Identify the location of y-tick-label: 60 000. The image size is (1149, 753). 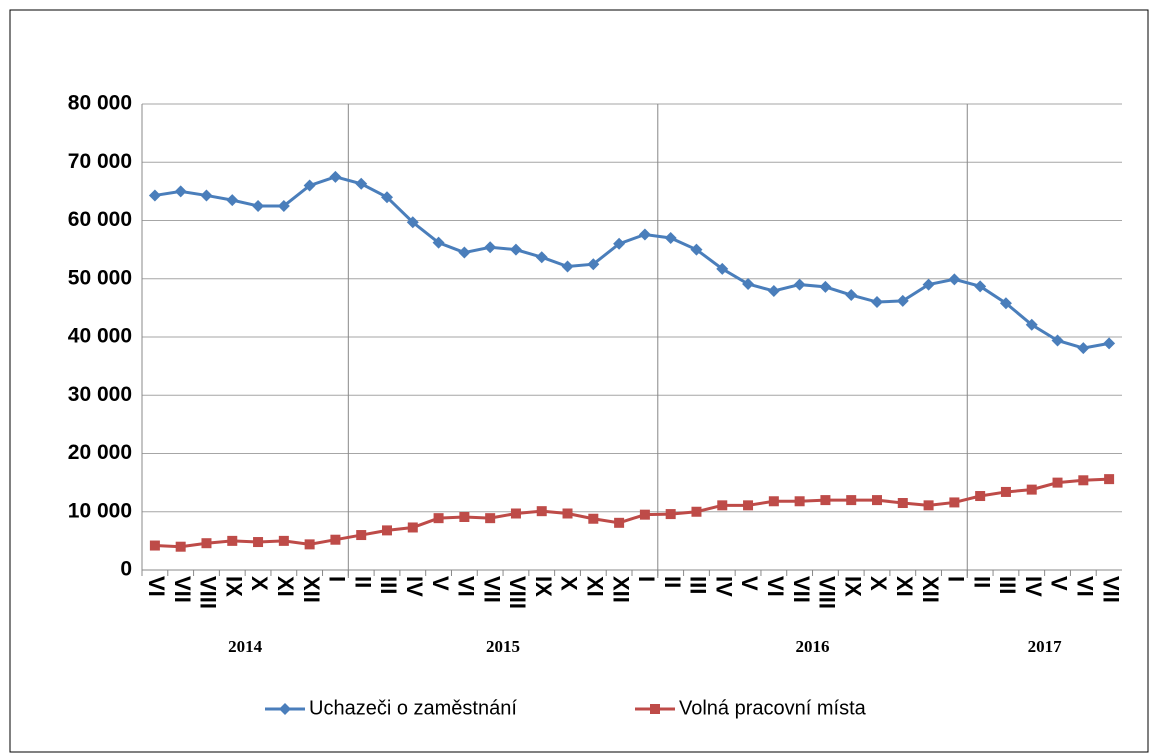
(100, 219).